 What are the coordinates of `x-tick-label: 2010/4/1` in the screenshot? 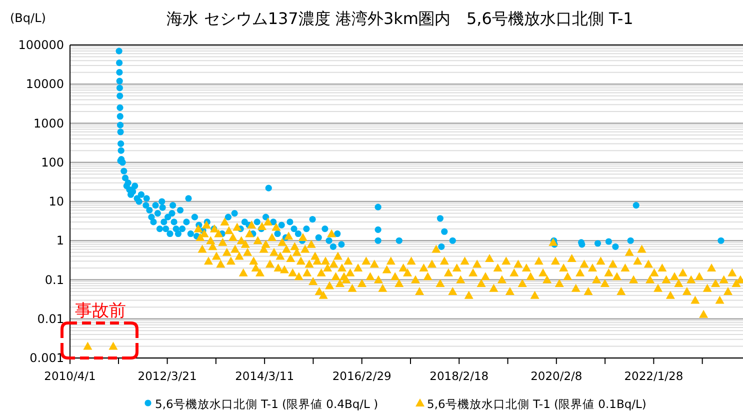 It's located at (70, 376).